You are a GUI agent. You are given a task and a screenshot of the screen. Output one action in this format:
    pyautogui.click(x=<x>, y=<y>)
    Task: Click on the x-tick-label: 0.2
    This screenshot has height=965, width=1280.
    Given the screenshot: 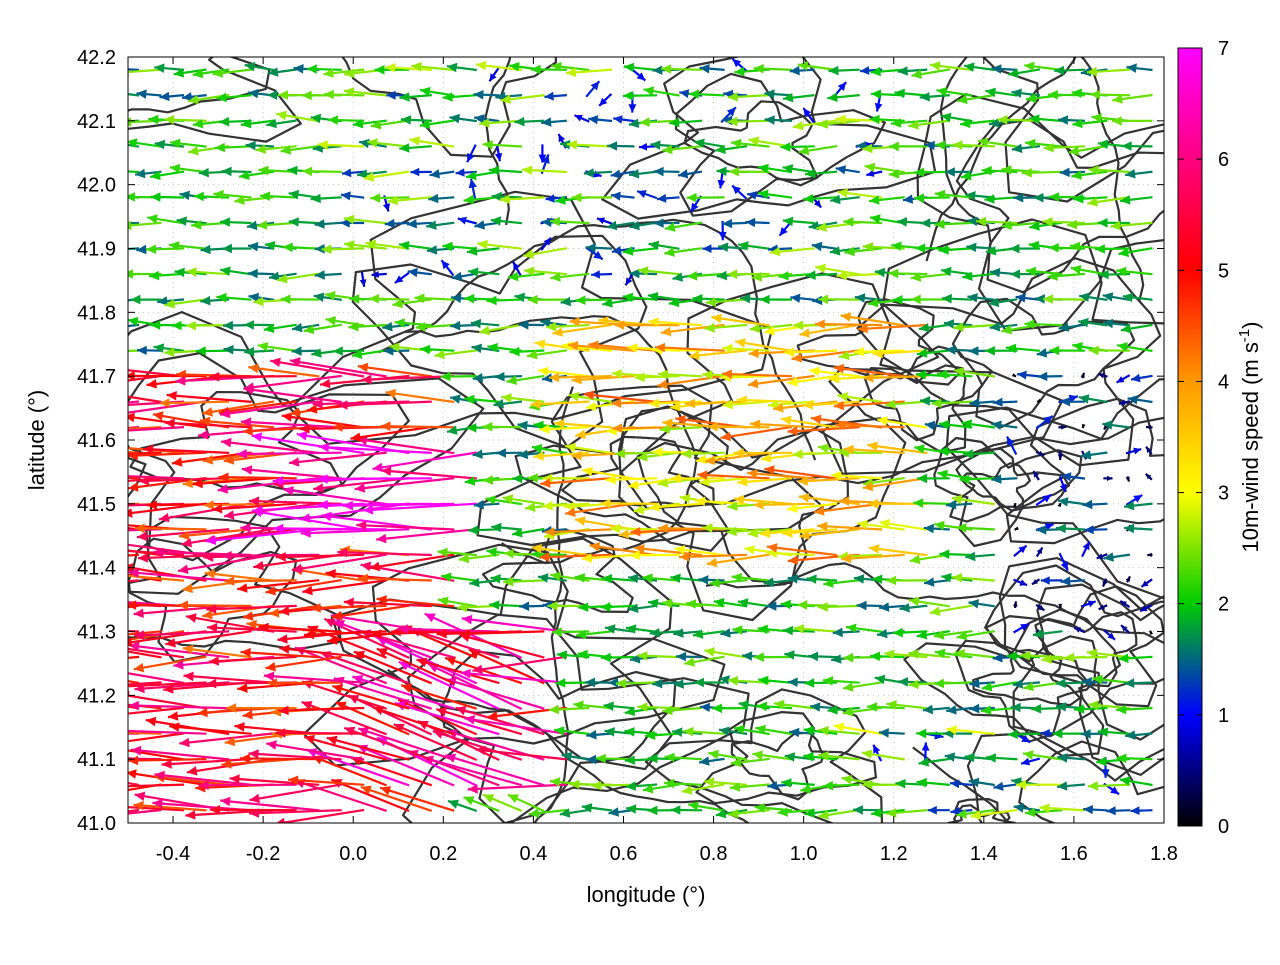 What is the action you would take?
    pyautogui.click(x=443, y=854)
    